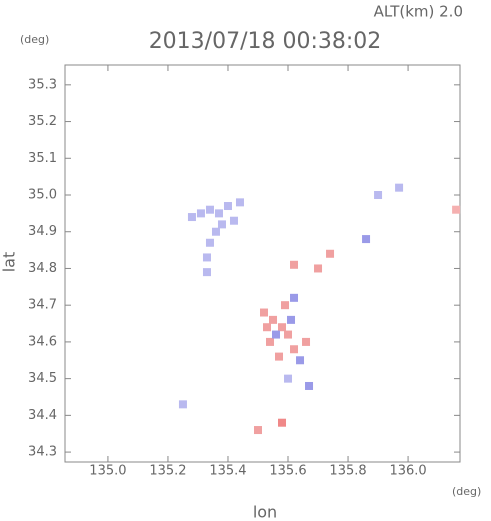  What do you see at coordinates (9, 262) in the screenshot?
I see `y-axis-label: lat` at bounding box center [9, 262].